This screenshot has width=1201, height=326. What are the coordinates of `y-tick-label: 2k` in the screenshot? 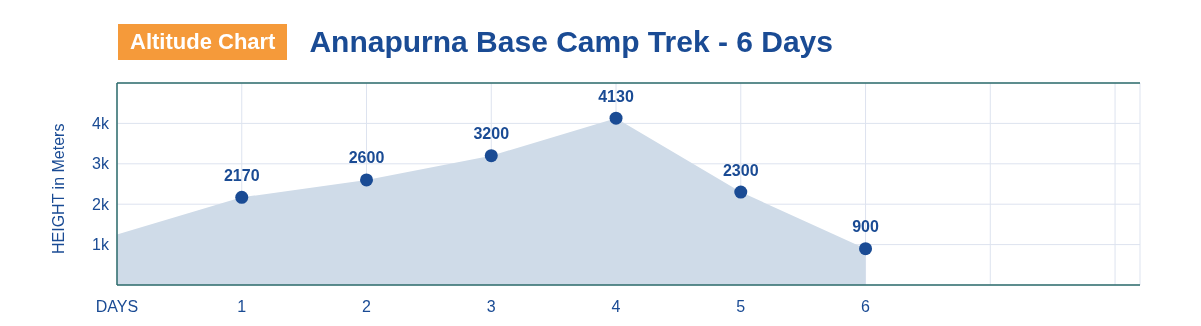 It's located at (101, 204).